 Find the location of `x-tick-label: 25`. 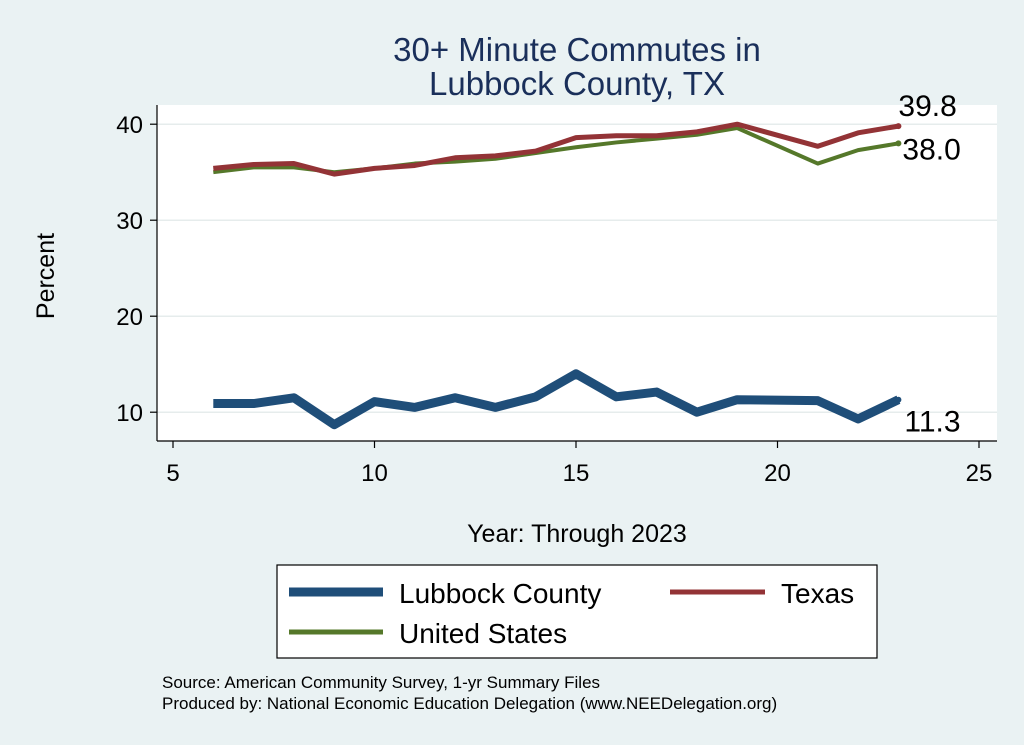

x-tick-label: 25 is located at coordinates (979, 473).